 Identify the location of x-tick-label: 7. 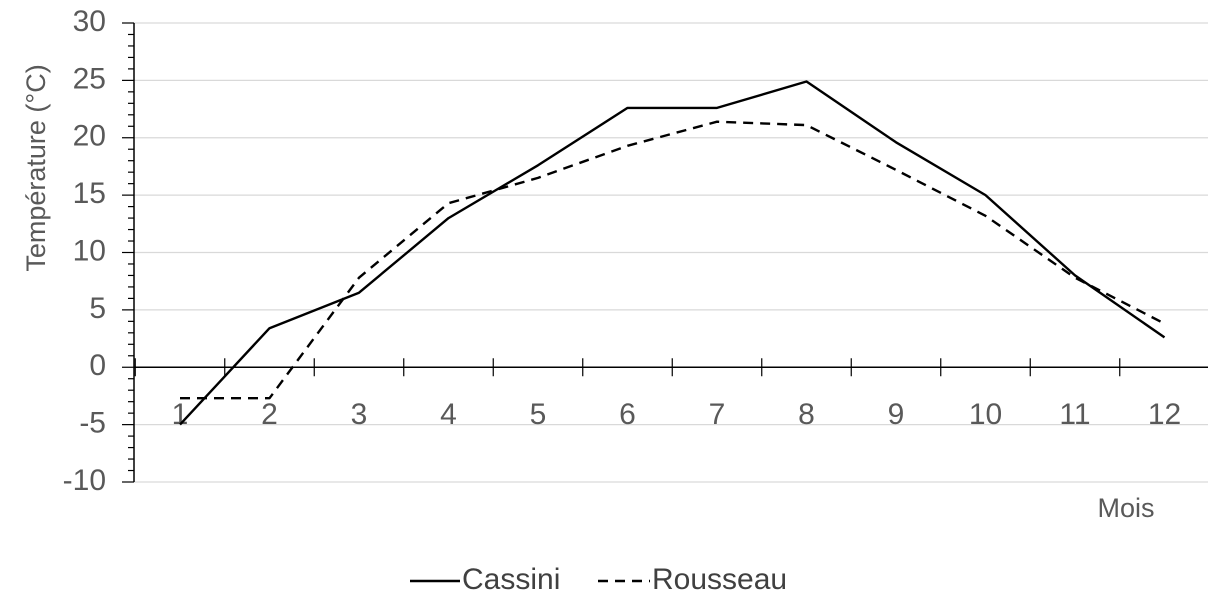
(717, 414).